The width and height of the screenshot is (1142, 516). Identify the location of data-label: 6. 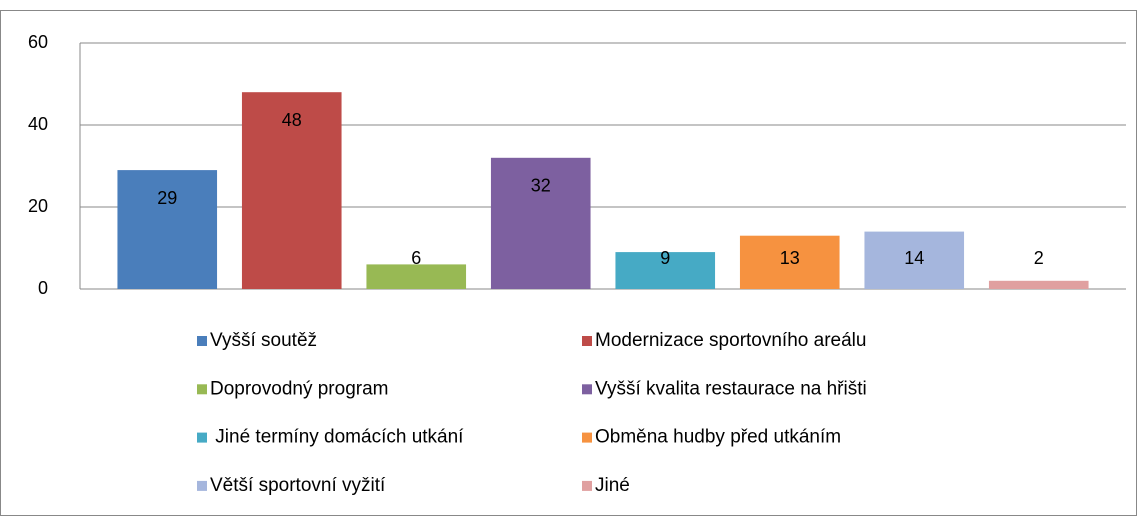
(416, 258).